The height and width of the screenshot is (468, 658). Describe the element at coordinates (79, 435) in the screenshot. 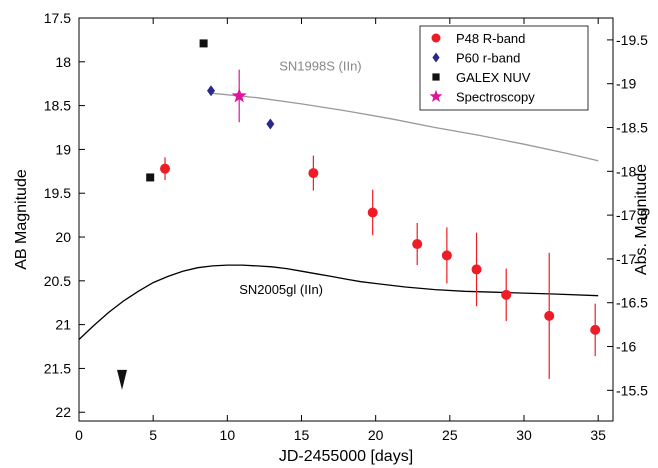

I see `x-tick-label: 0` at that location.